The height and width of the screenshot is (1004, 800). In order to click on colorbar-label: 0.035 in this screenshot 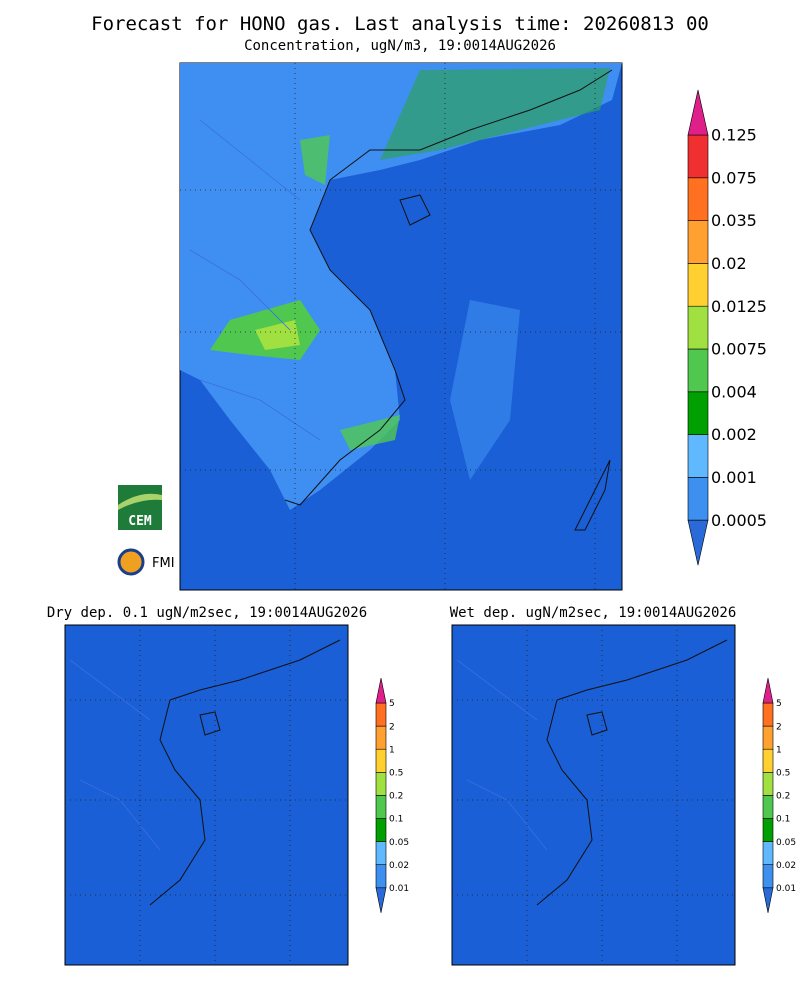, I will do `click(734, 220)`.